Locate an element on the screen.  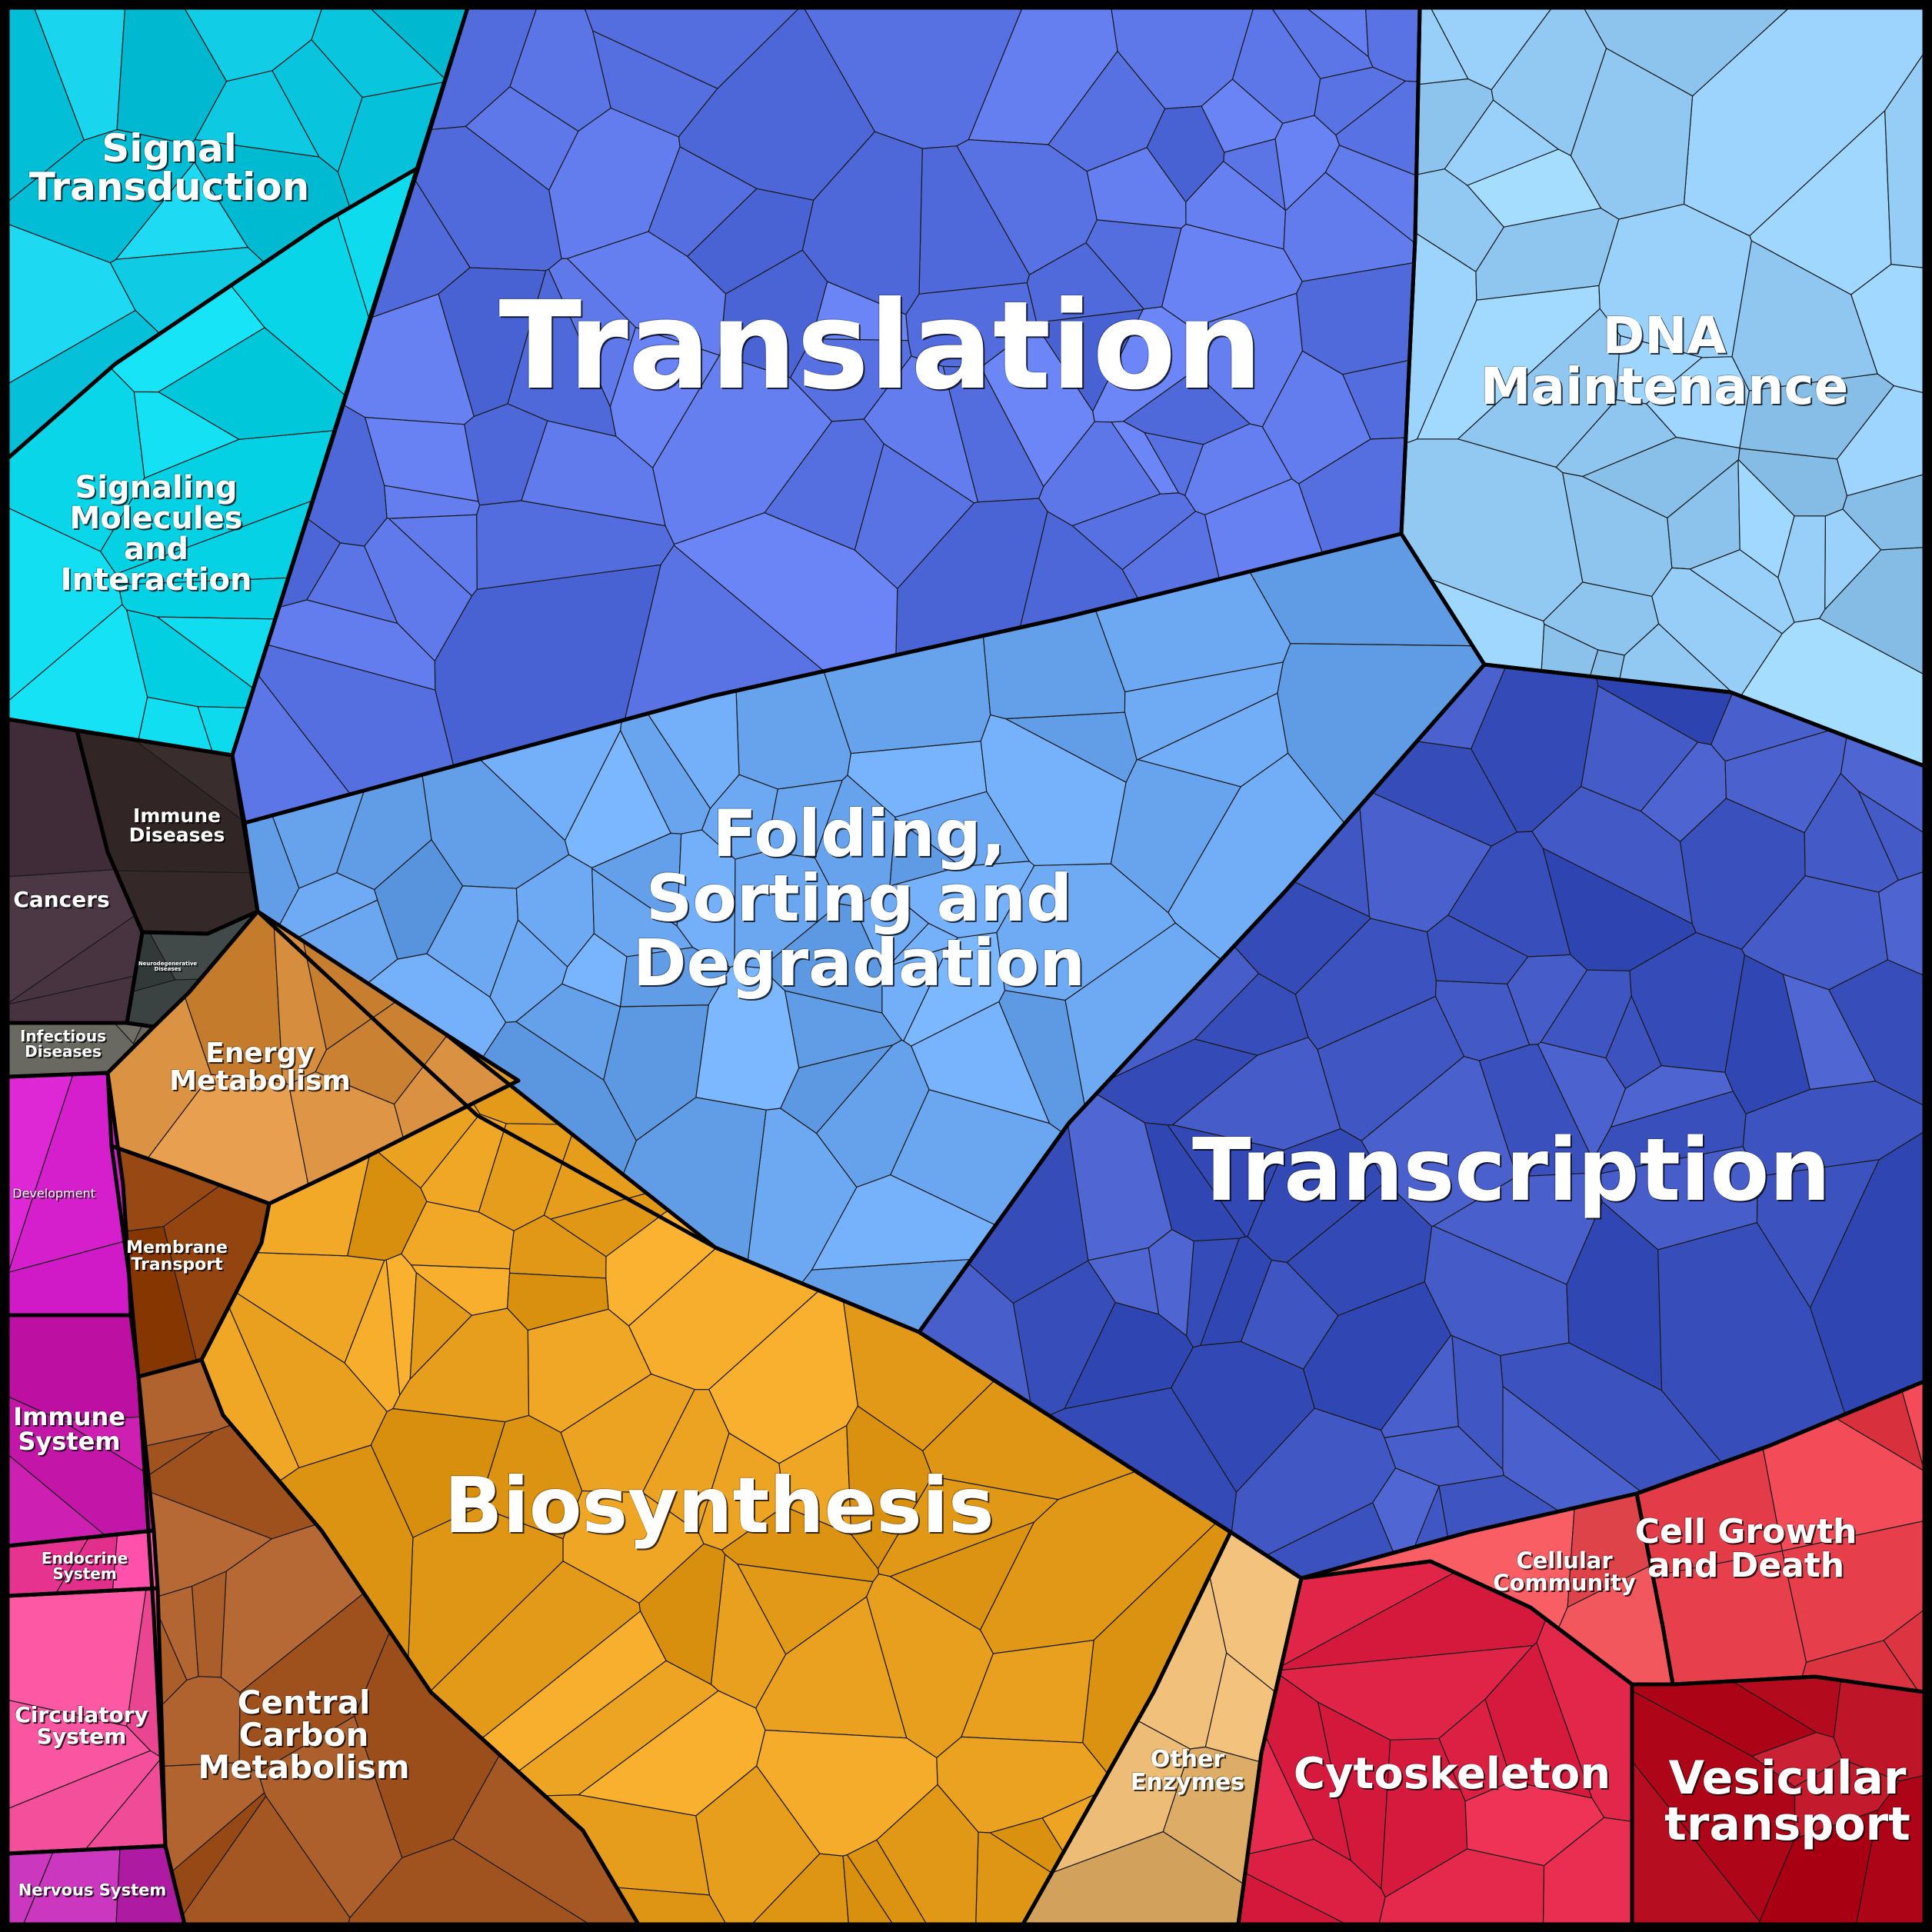
region-signal is located at coordinates (237, 233).